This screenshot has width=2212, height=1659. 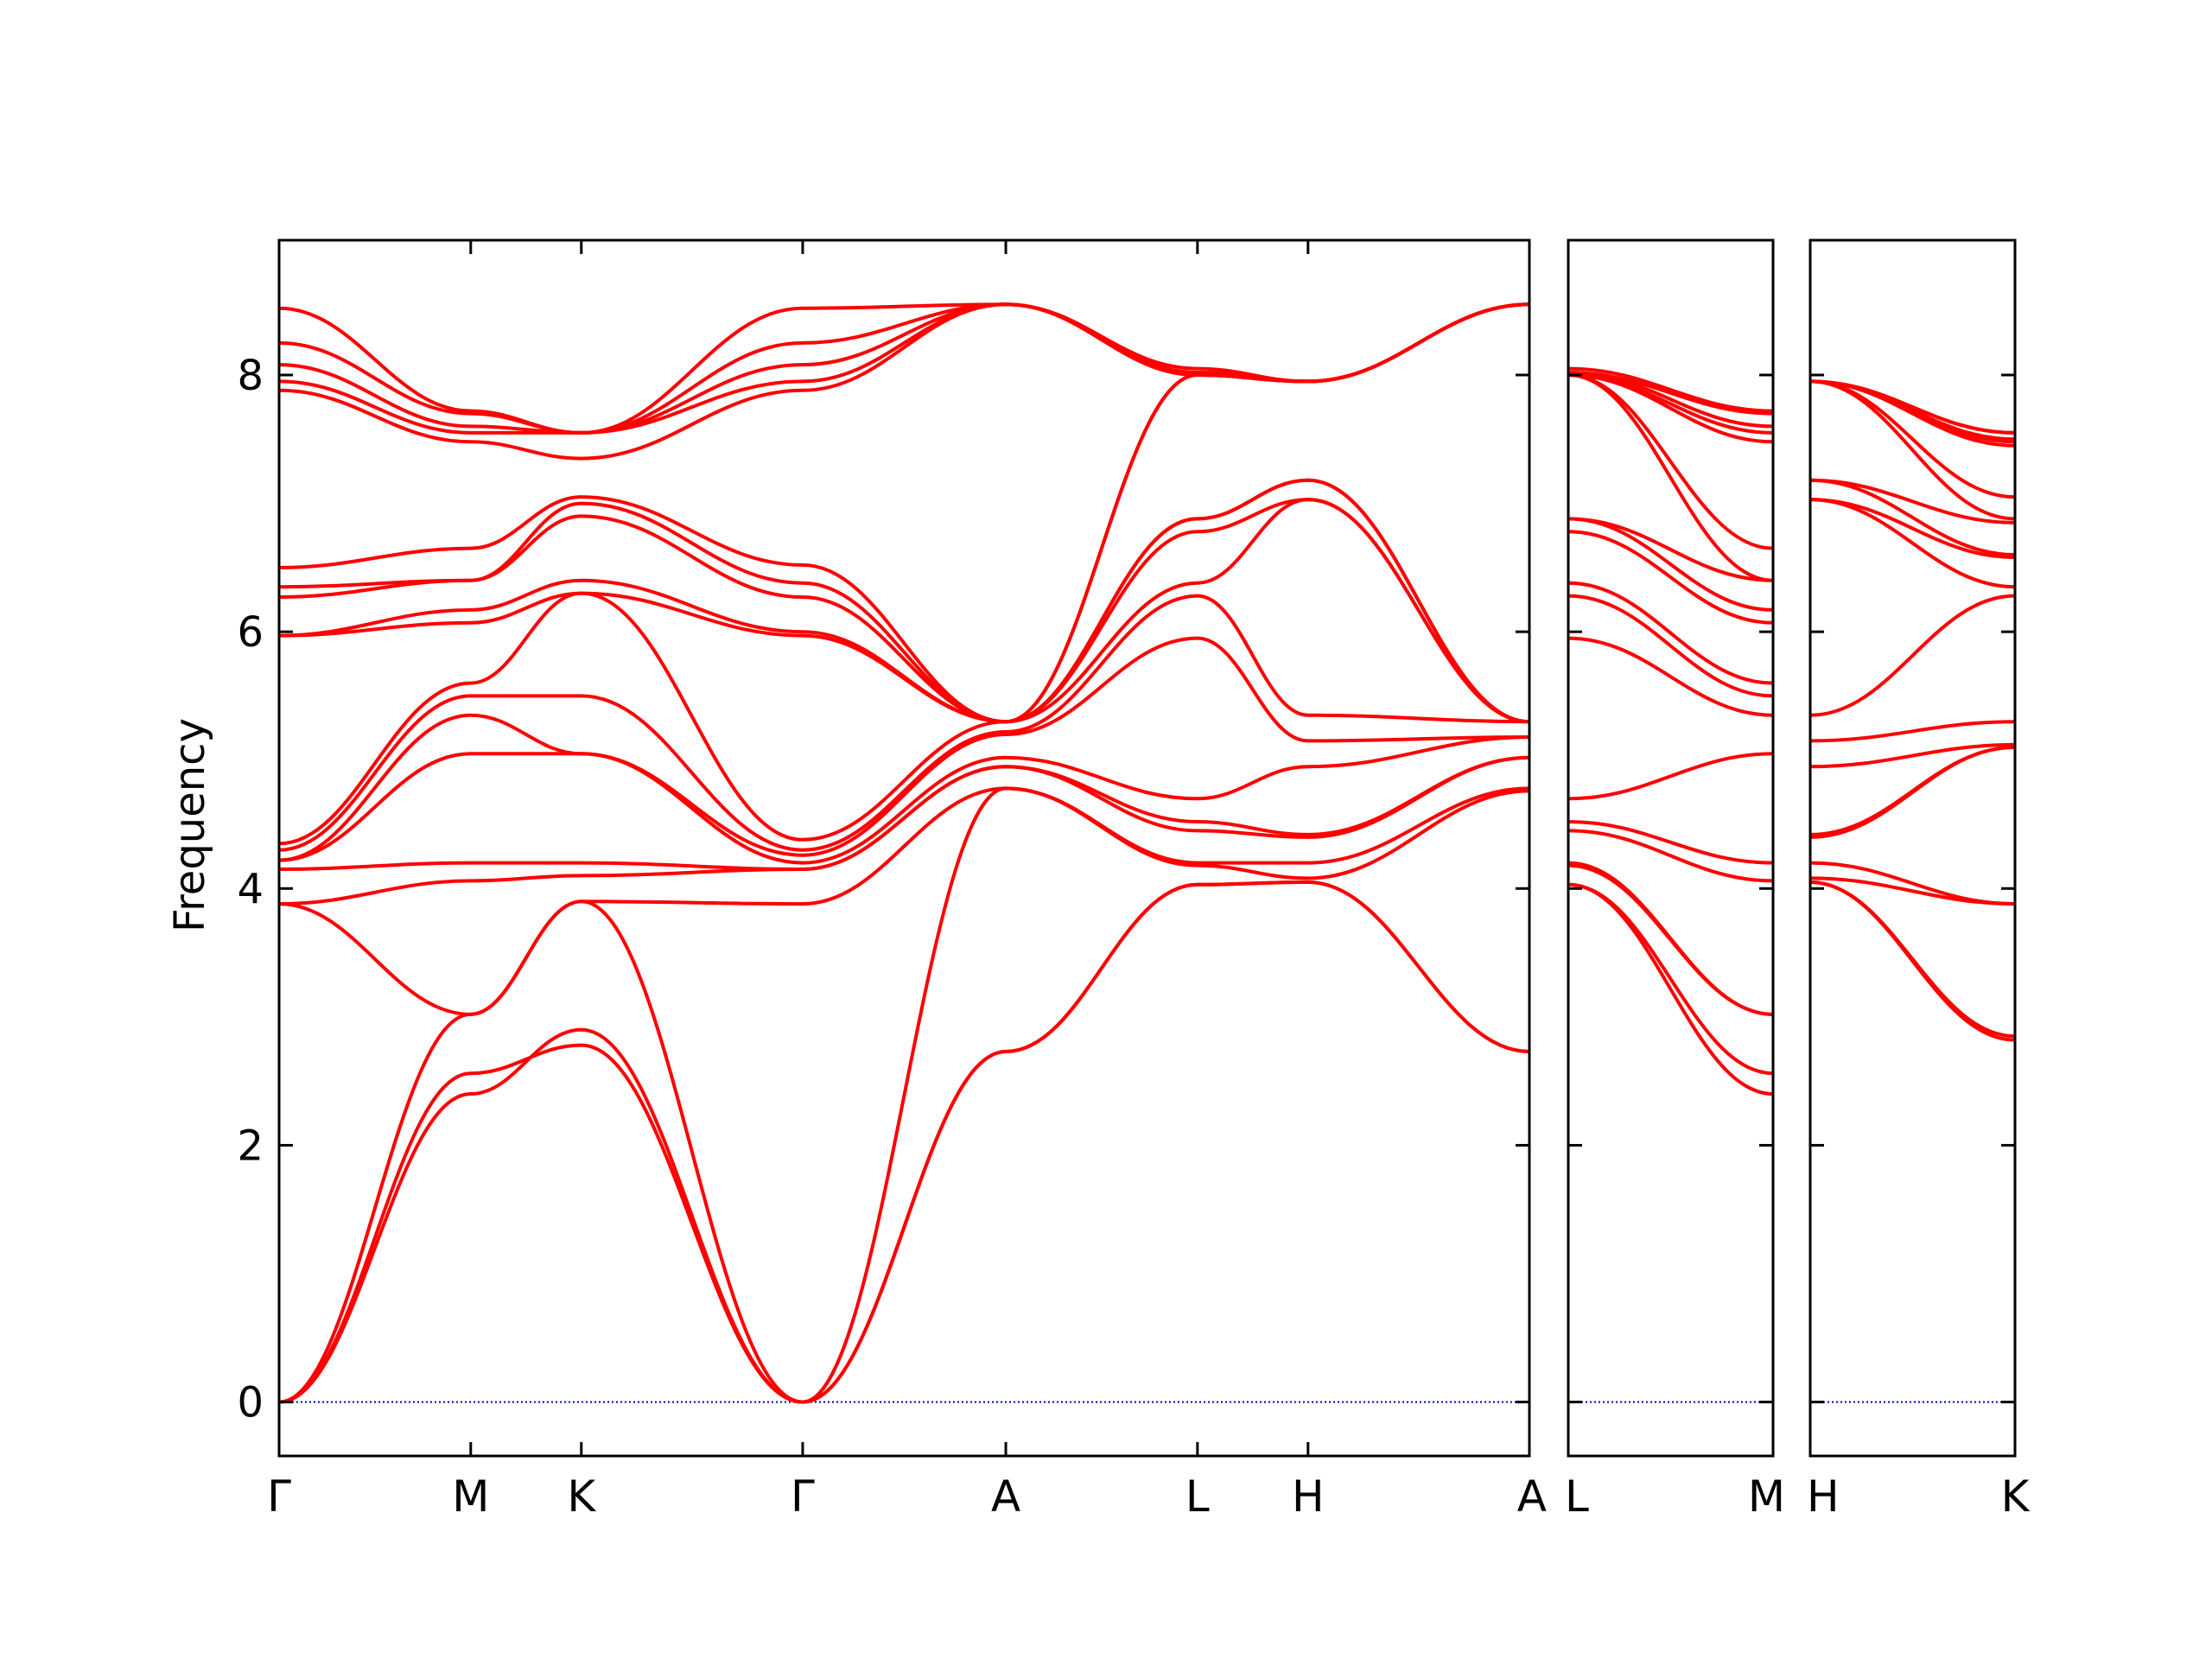 I want to click on y-tick-label: 8, so click(x=250, y=376).